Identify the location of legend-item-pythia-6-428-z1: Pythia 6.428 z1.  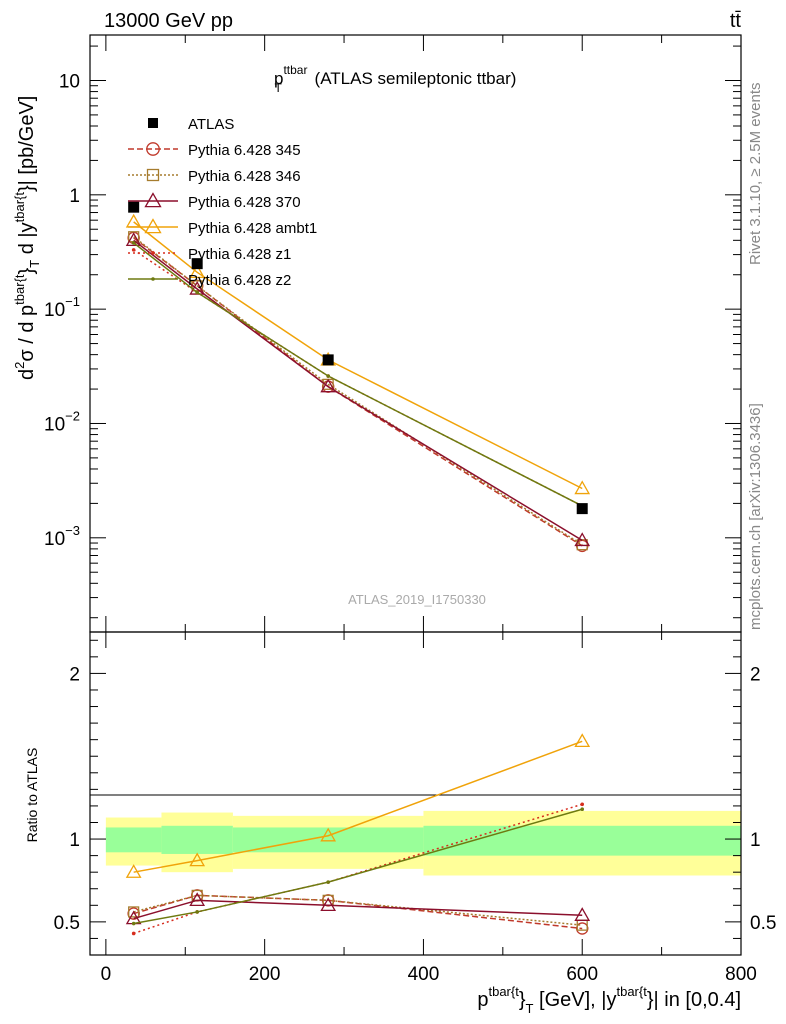
(209, 254).